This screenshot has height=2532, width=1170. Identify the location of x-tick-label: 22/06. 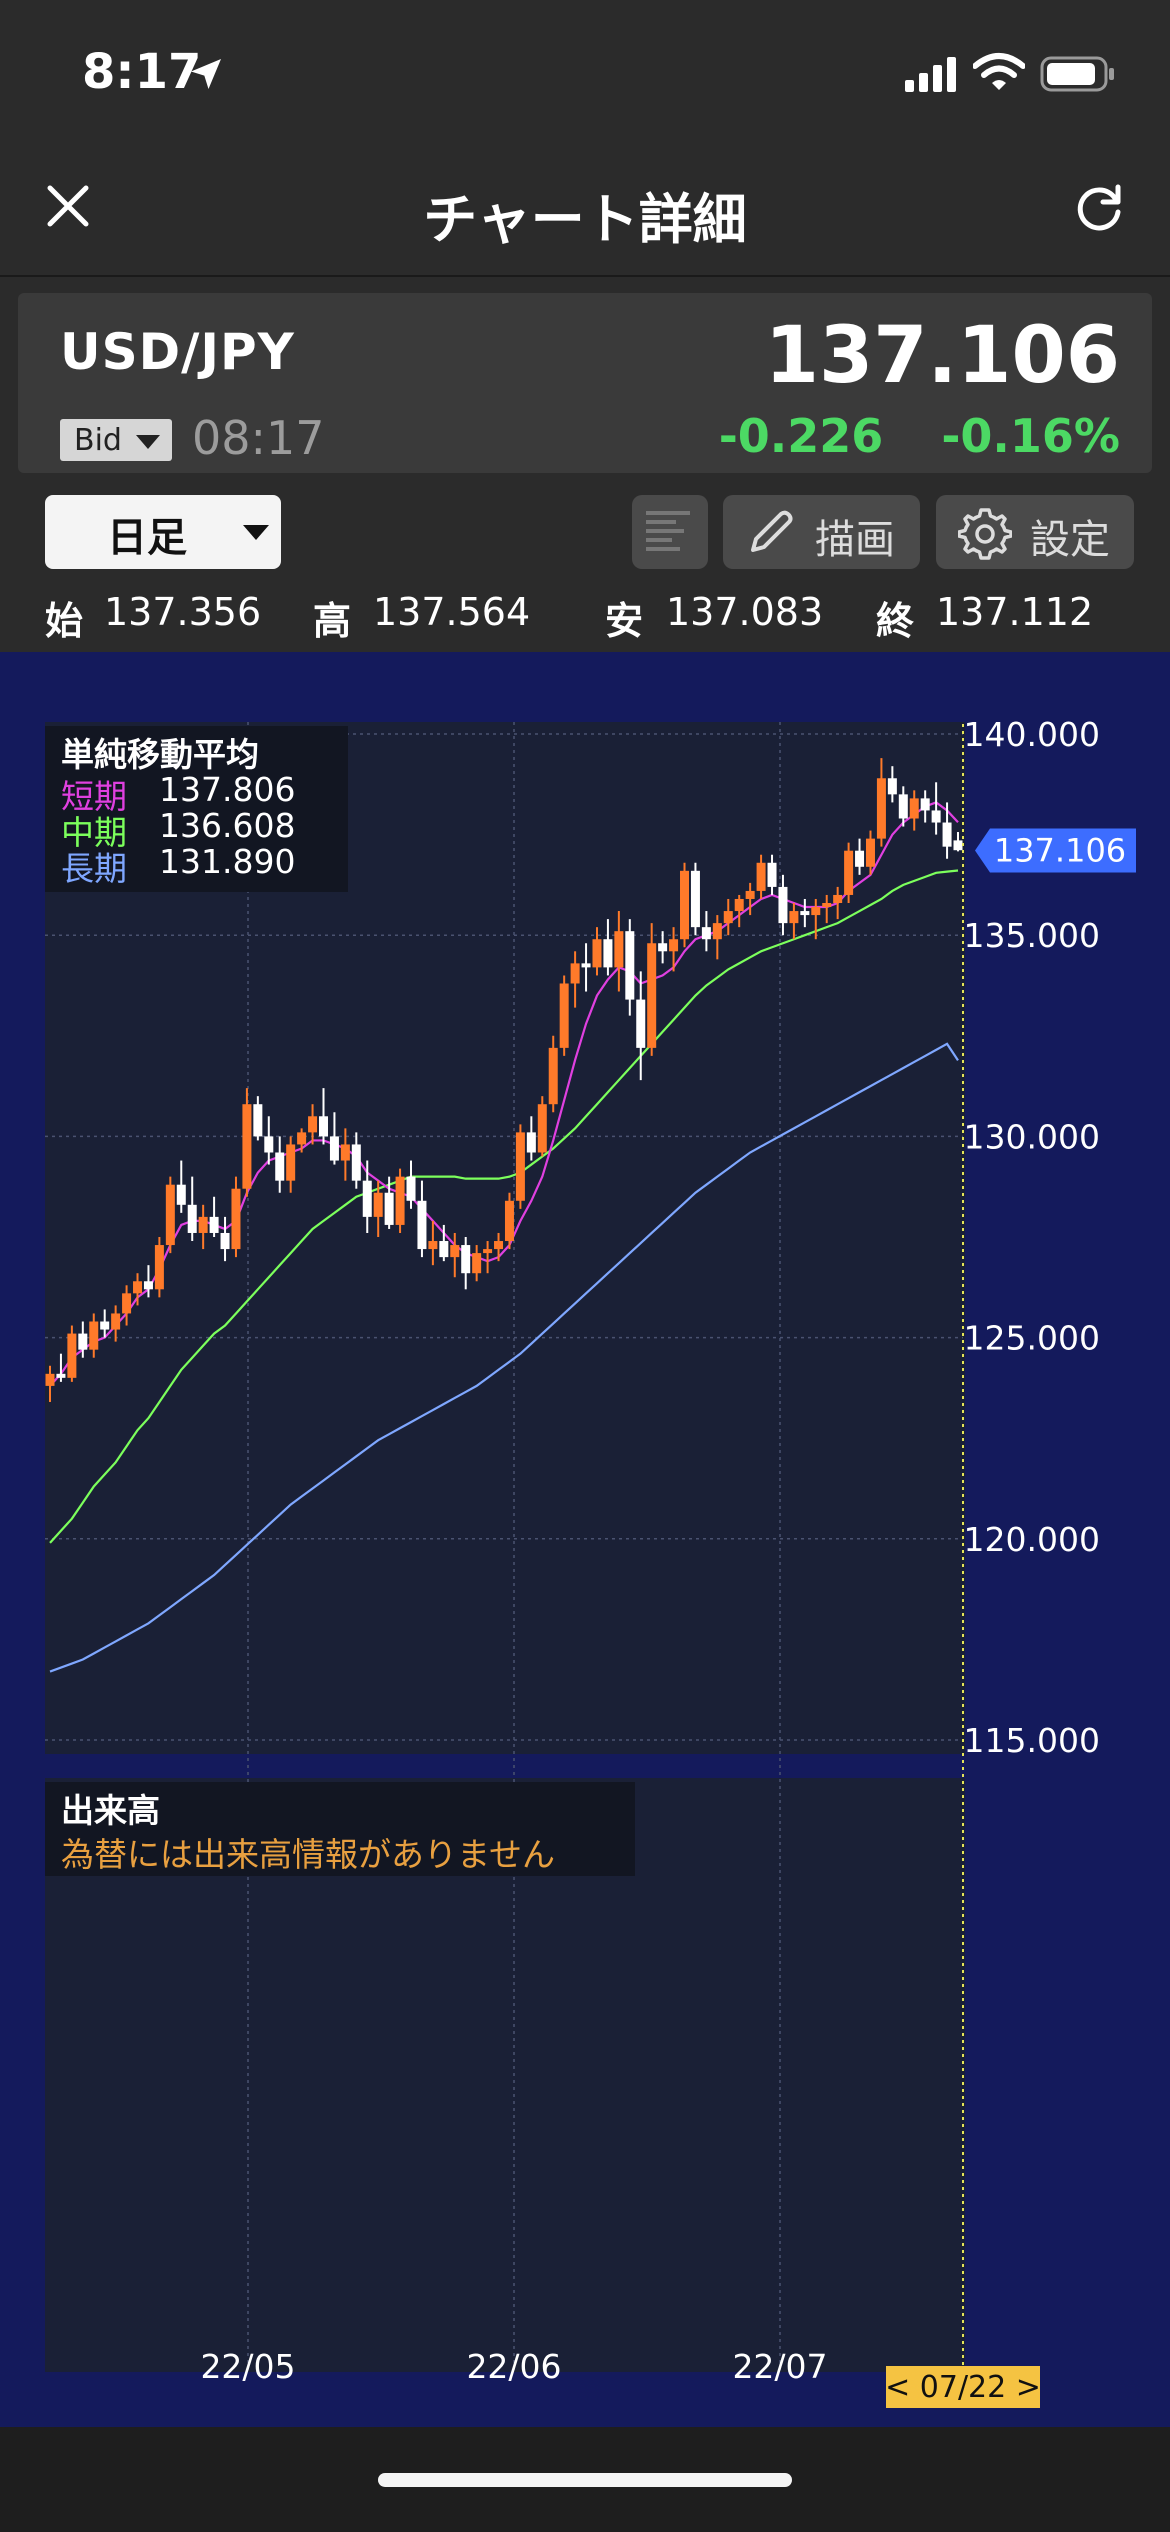
(513, 2366).